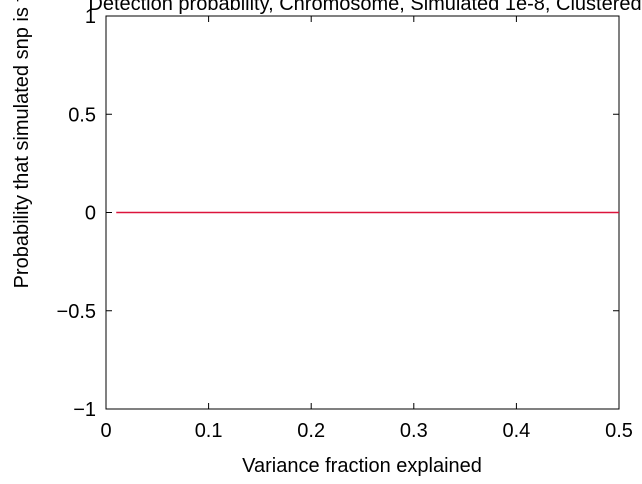  Describe the element at coordinates (84, 410) in the screenshot. I see `y-tick-label: −1` at that location.